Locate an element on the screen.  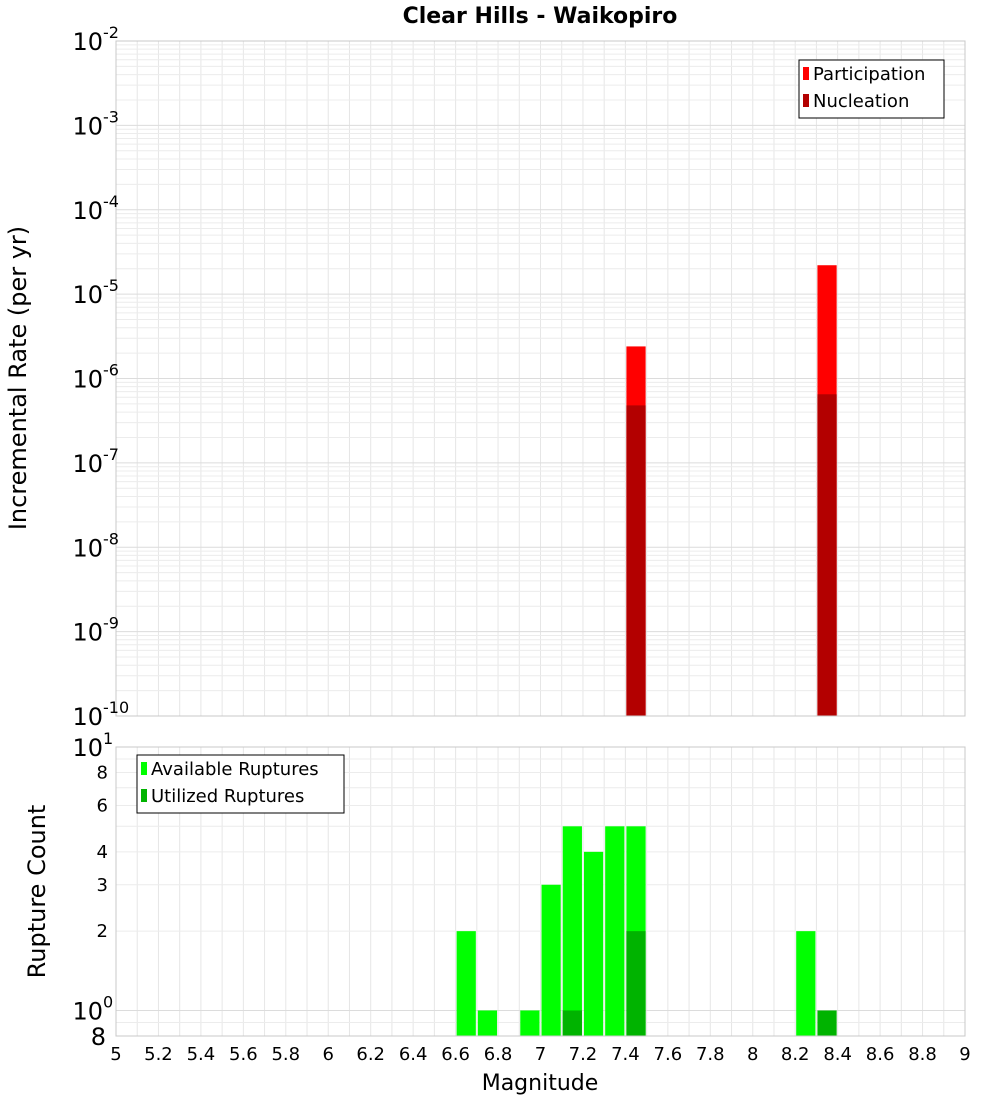
y-axis-label-2: Rupture Count is located at coordinates (37, 892).